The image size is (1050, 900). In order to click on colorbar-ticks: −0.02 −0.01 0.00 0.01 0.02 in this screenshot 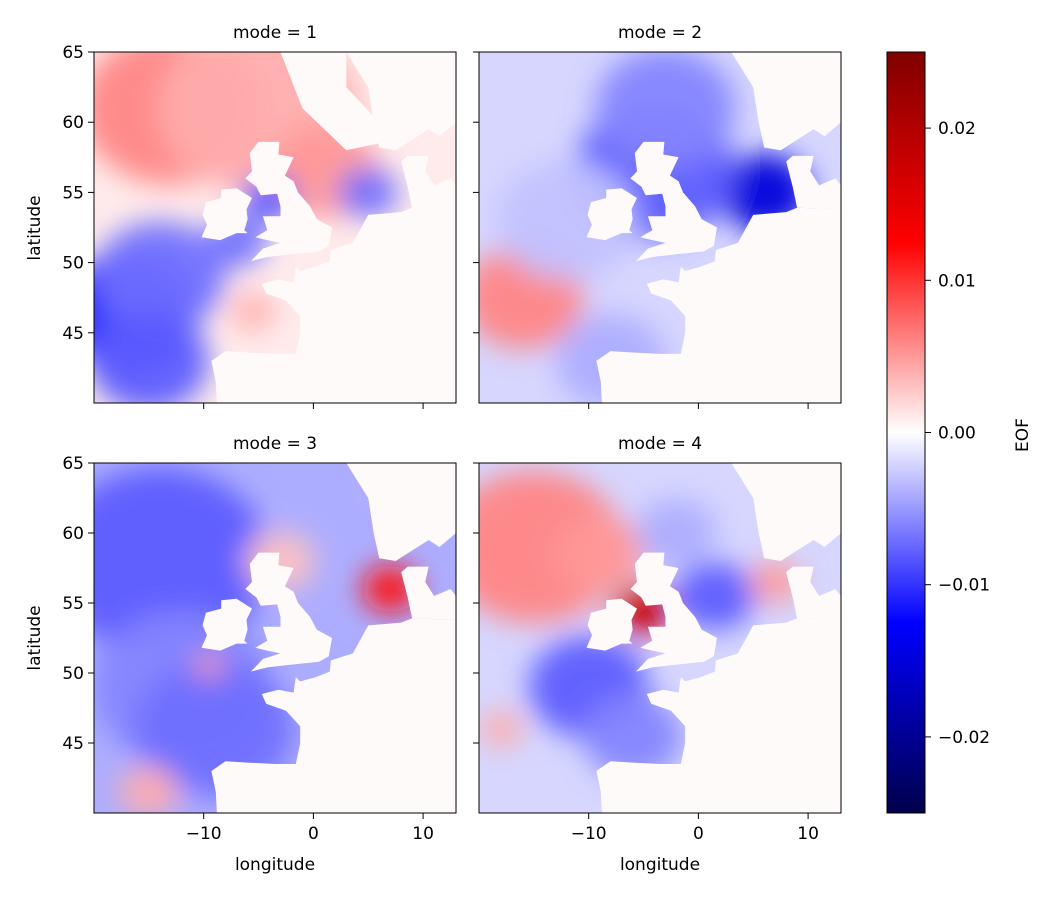, I will do `click(957, 433)`.